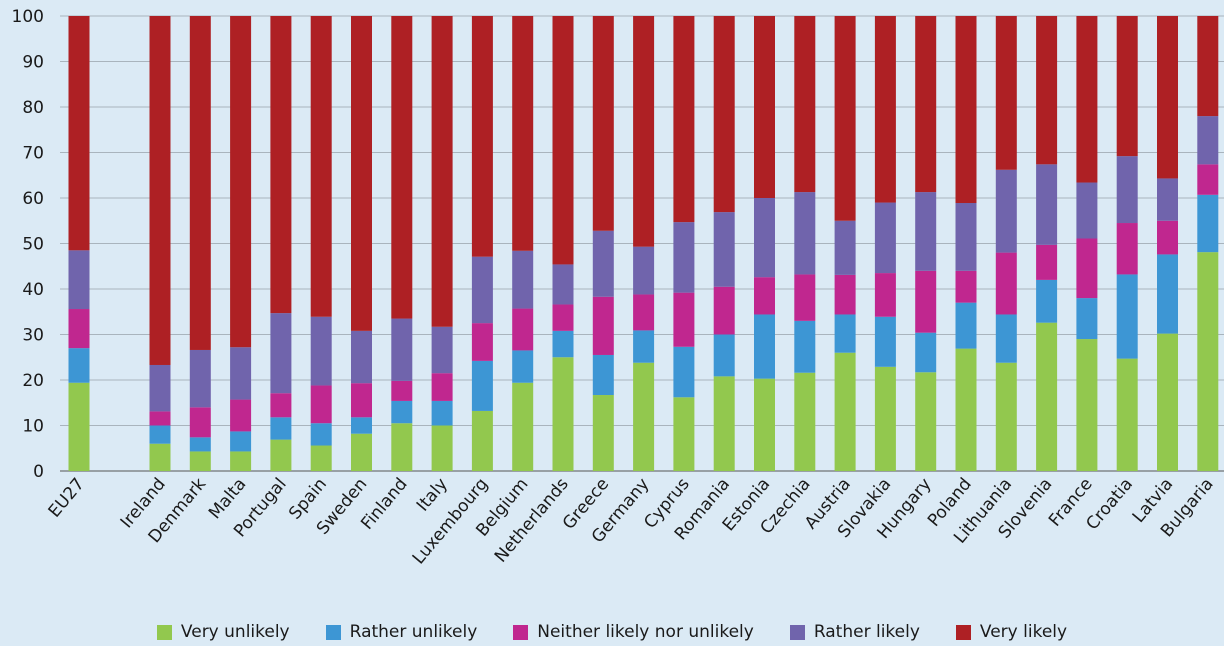  I want to click on legend-item: Rather unlikely, so click(401, 632).